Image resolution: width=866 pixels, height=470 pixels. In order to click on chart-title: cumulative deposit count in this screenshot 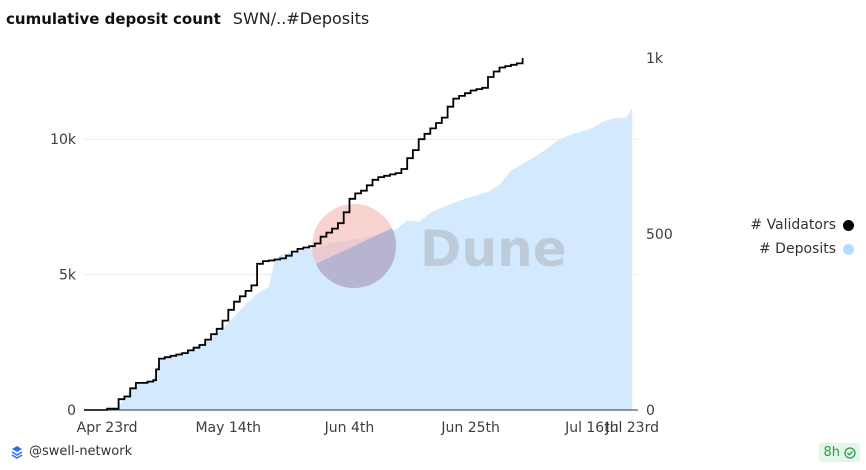, I will do `click(113, 19)`.